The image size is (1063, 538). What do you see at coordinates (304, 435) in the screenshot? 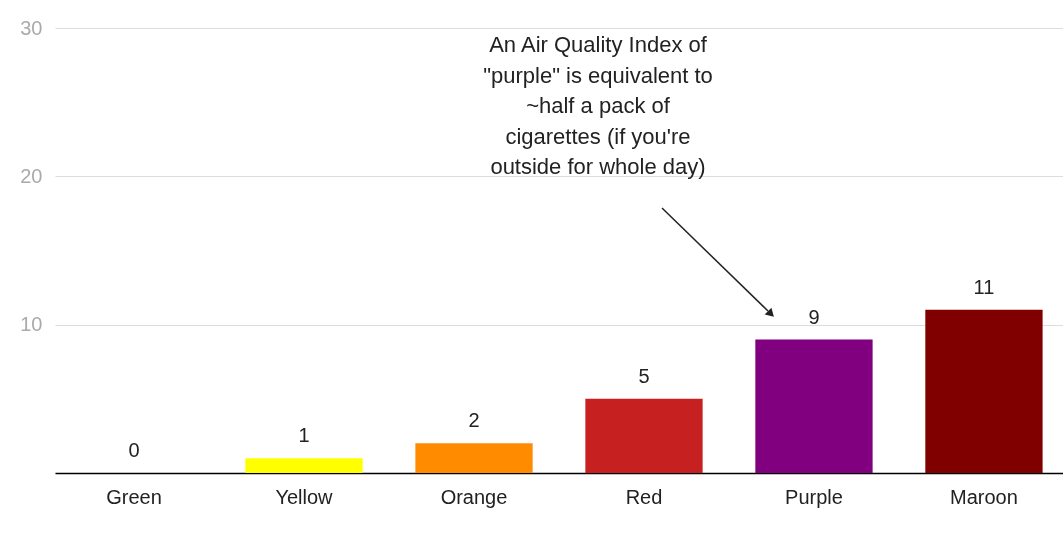
I see `data-label: 1` at bounding box center [304, 435].